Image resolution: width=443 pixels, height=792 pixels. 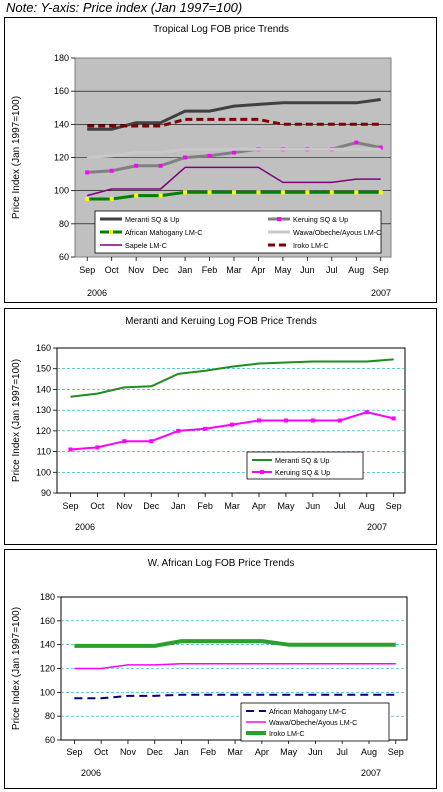 What do you see at coordinates (43, 410) in the screenshot?
I see `y-tick-label: 130` at bounding box center [43, 410].